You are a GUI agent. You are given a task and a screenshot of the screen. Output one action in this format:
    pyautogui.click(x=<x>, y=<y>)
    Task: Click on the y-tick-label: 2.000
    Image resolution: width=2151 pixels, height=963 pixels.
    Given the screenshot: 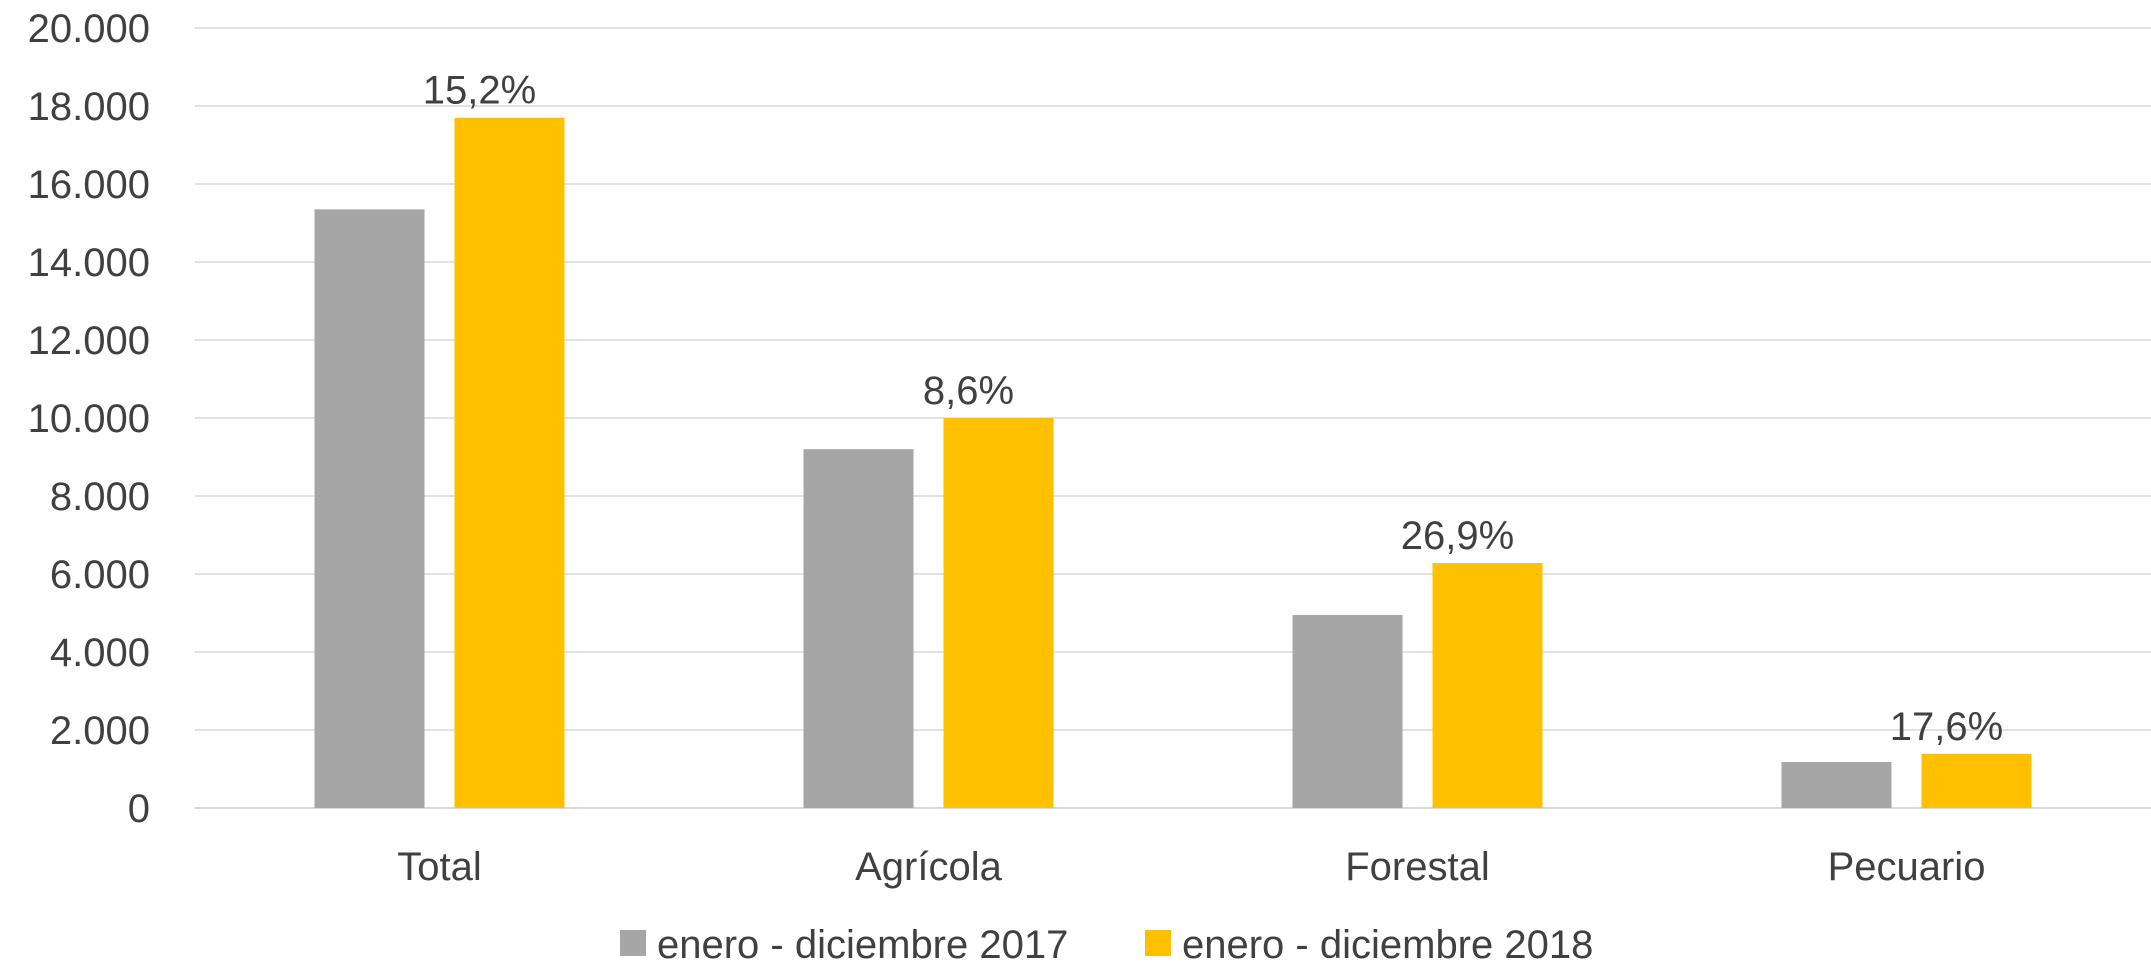 What is the action you would take?
    pyautogui.click(x=100, y=731)
    